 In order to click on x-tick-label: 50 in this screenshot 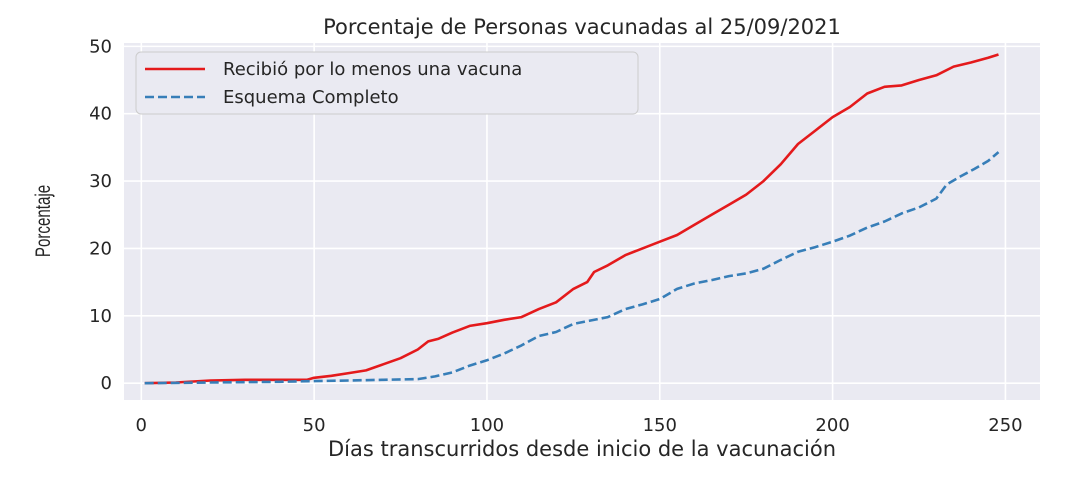, I will do `click(314, 425)`.